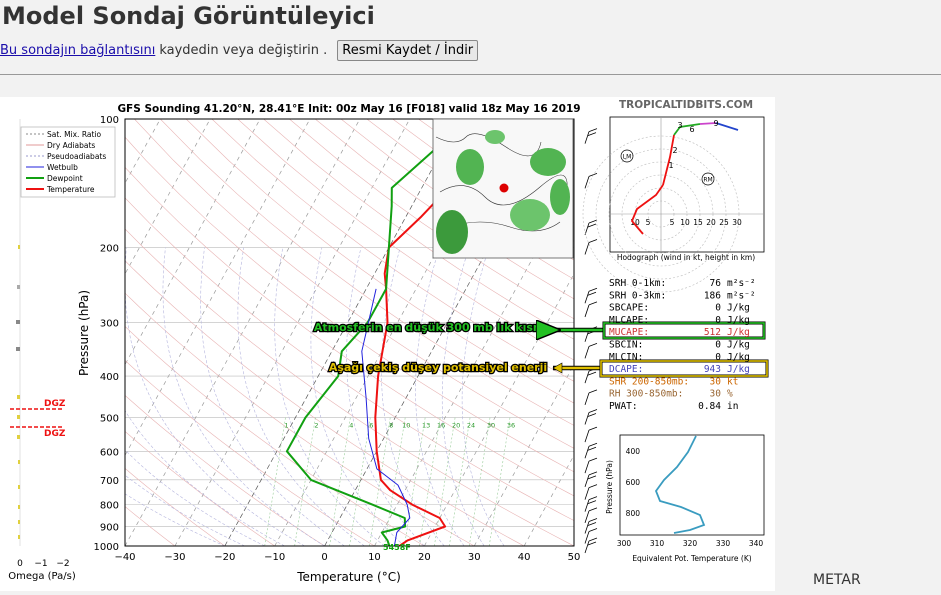 This screenshot has width=941, height=595. I want to click on mixing-ratio-label: 36, so click(511, 426).